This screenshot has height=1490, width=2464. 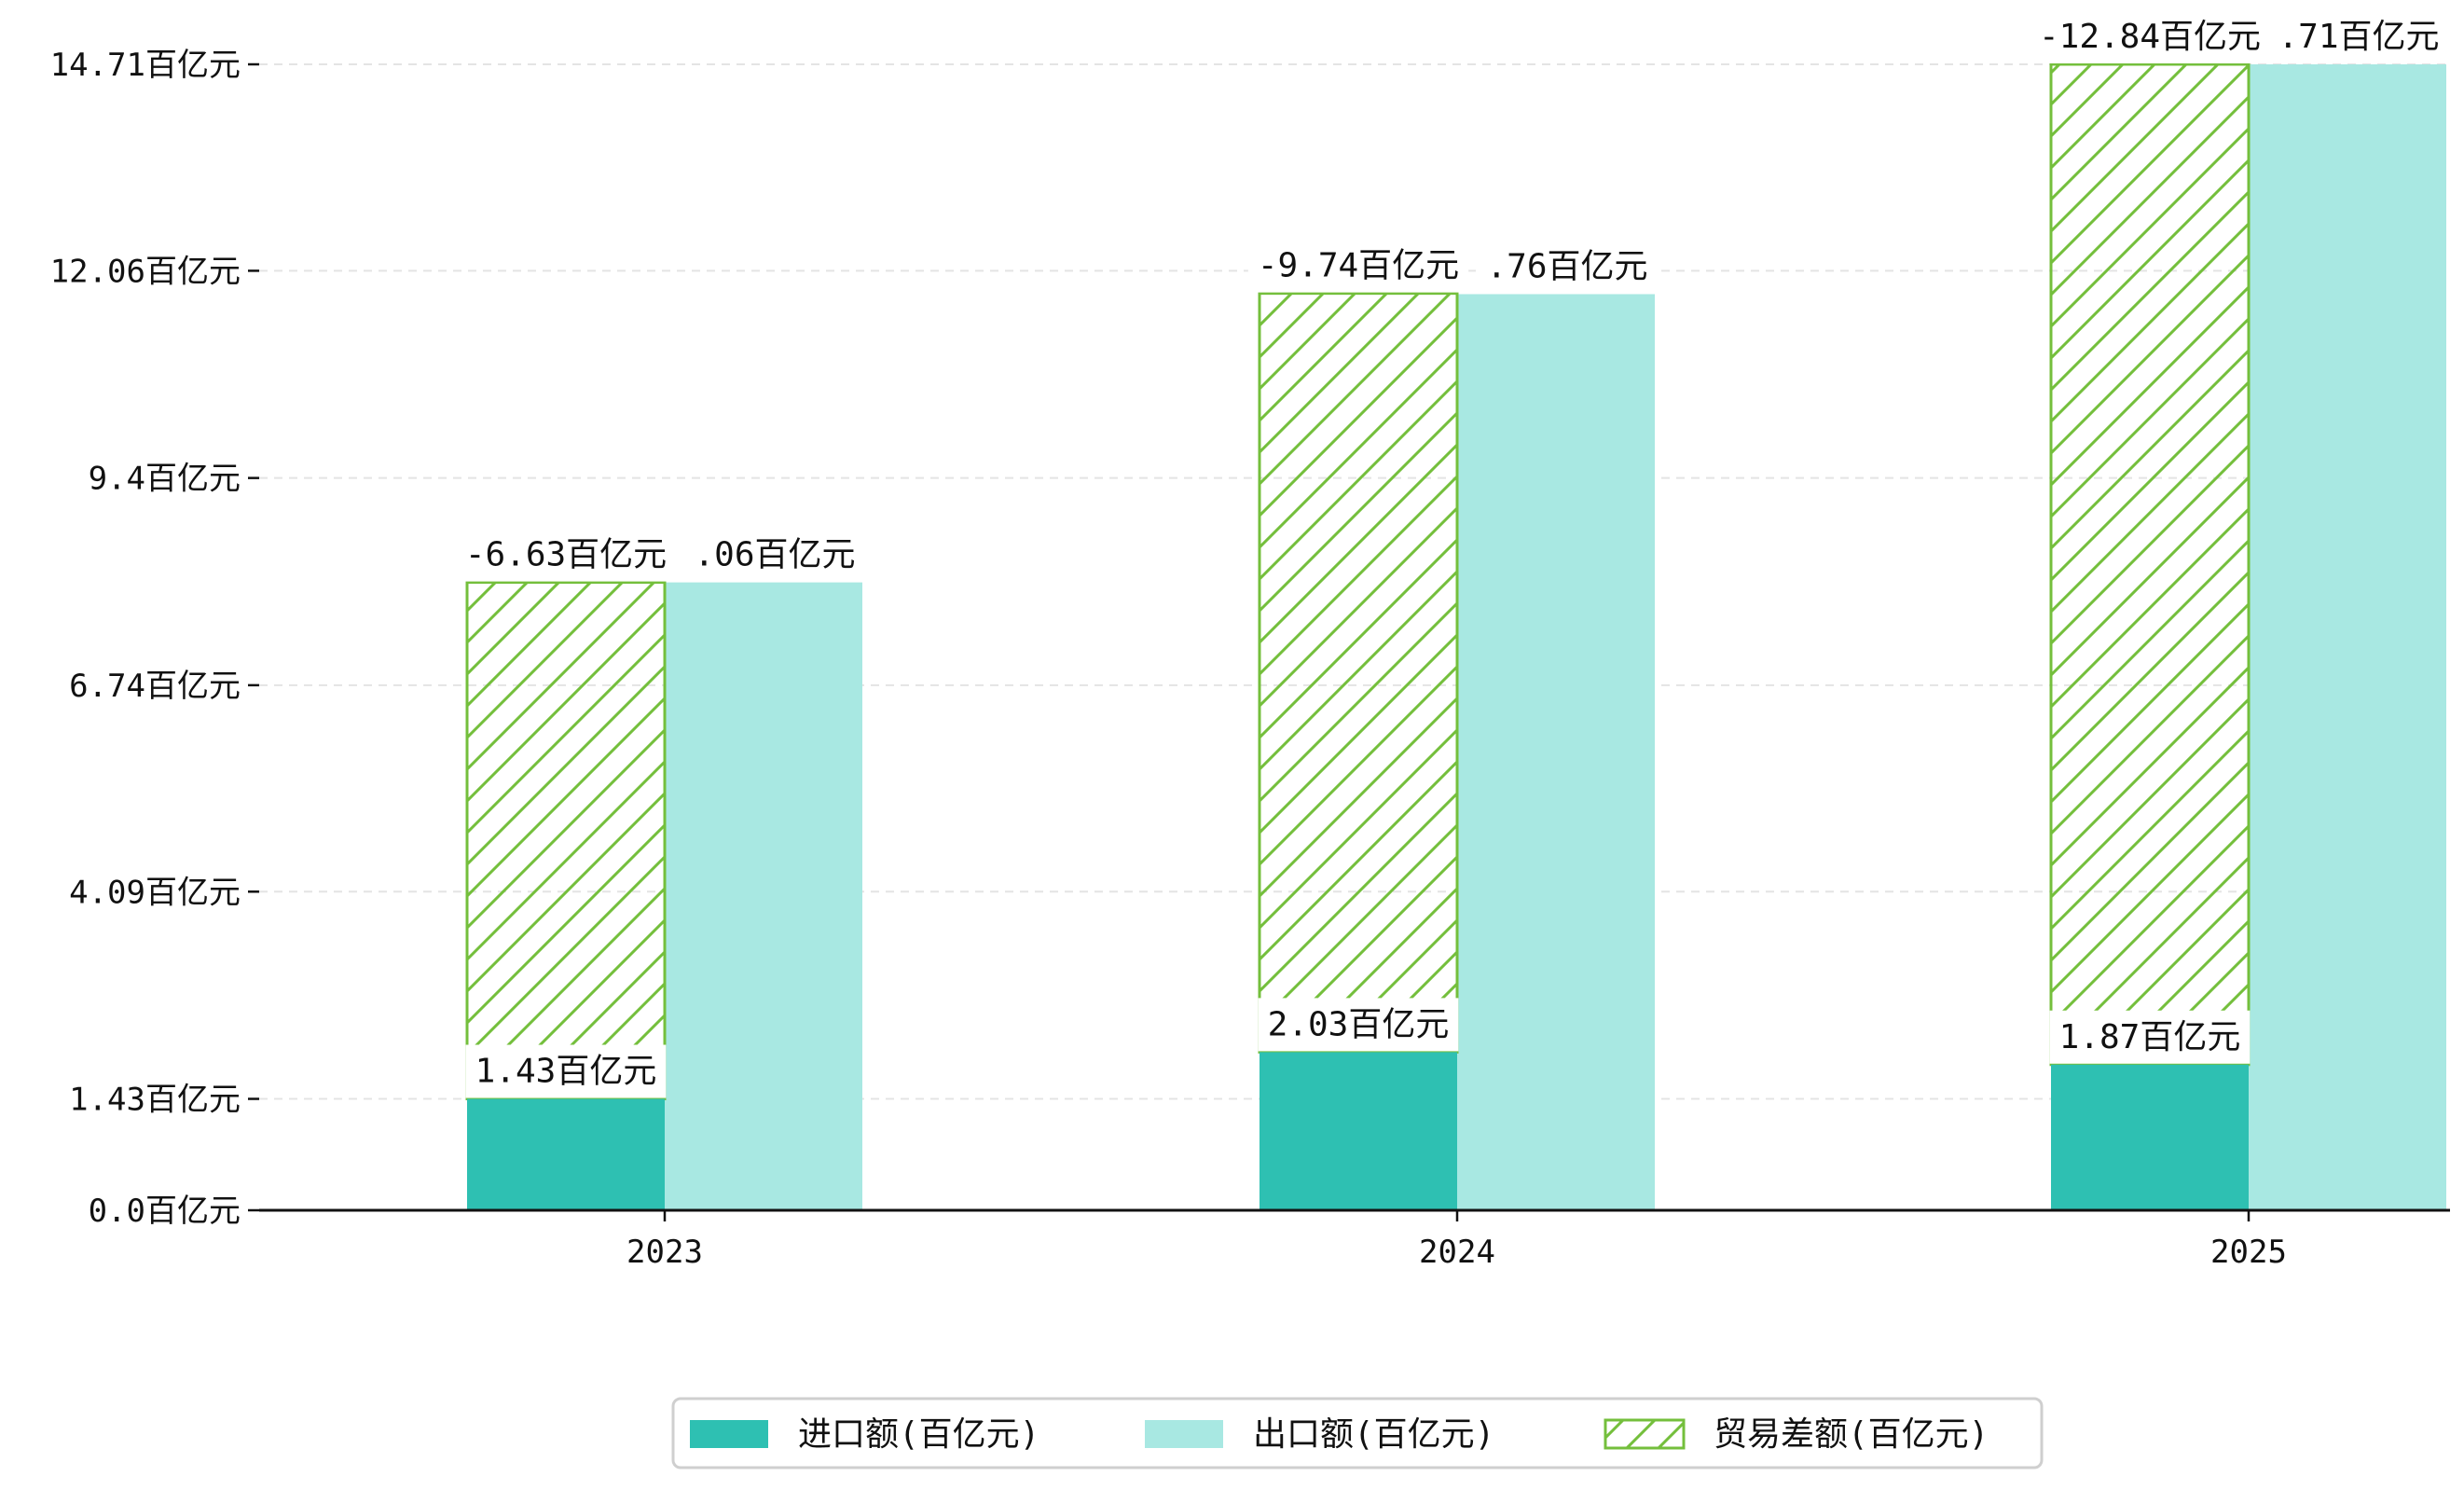 I want to click on label-trade-balance-text: -6.63百亿元, so click(x=566, y=555).